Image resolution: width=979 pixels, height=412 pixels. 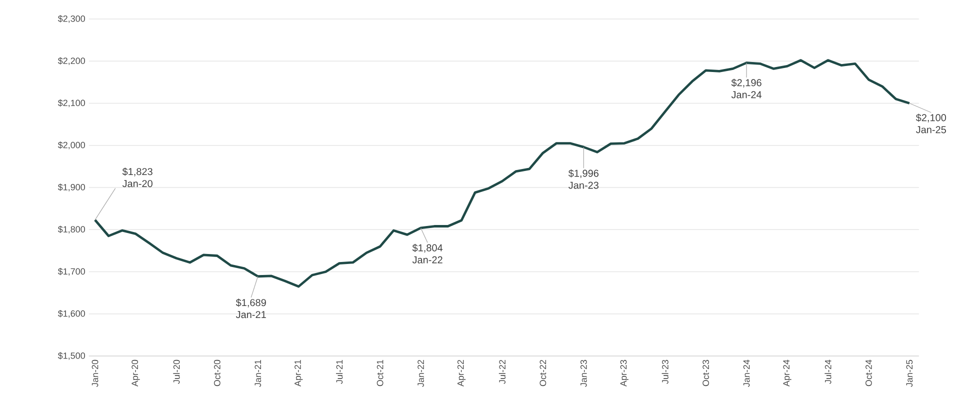 What do you see at coordinates (95, 373) in the screenshot?
I see `x-tick-label: Jan-20` at bounding box center [95, 373].